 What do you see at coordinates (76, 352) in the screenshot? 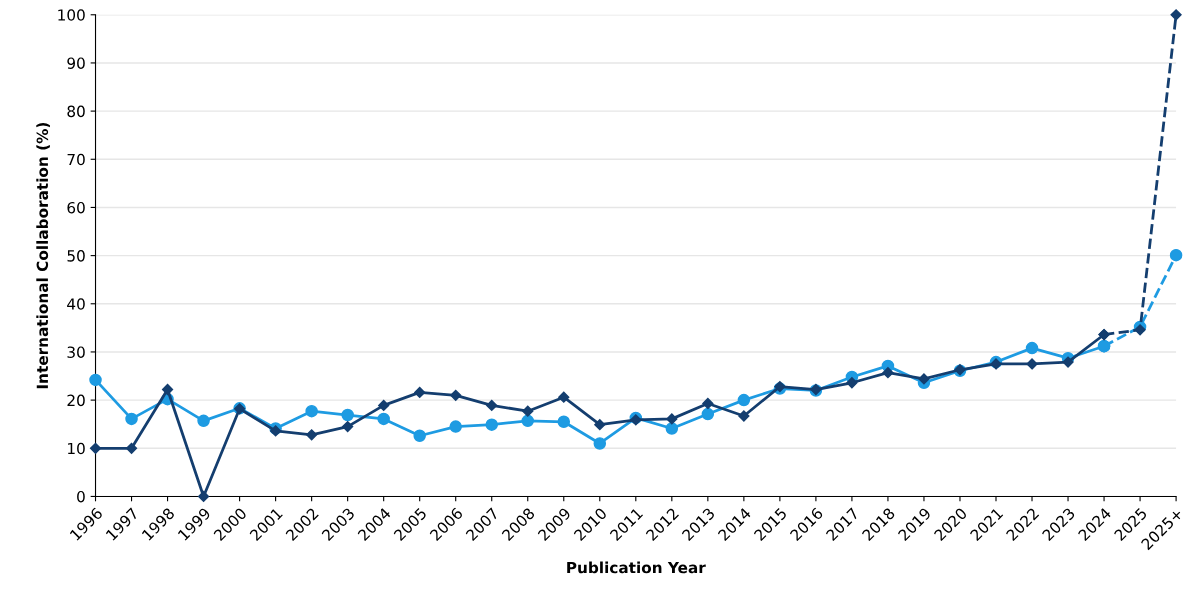
I see `y-tick-label: 30` at bounding box center [76, 352].